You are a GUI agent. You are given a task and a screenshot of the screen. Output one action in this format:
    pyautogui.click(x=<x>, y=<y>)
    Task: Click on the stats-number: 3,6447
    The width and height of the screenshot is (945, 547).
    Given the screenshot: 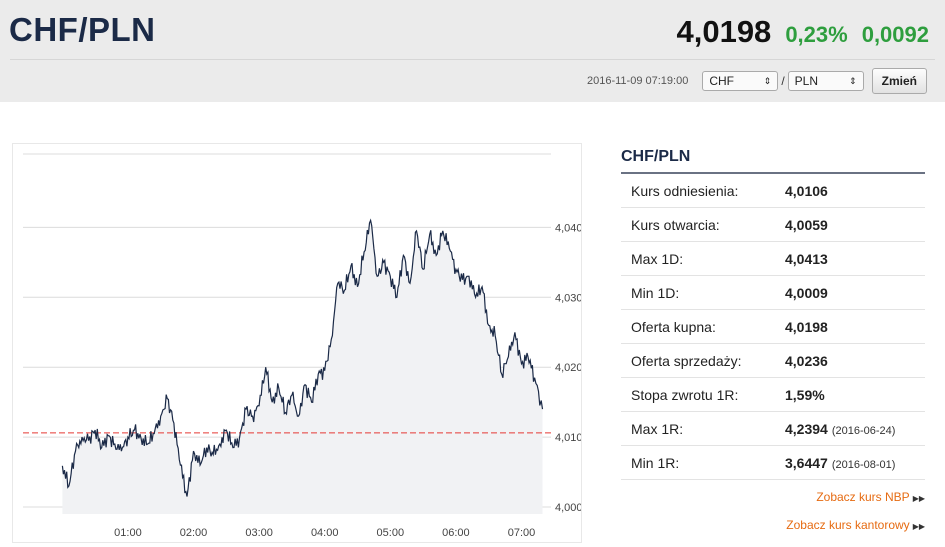 What is the action you would take?
    pyautogui.click(x=806, y=462)
    